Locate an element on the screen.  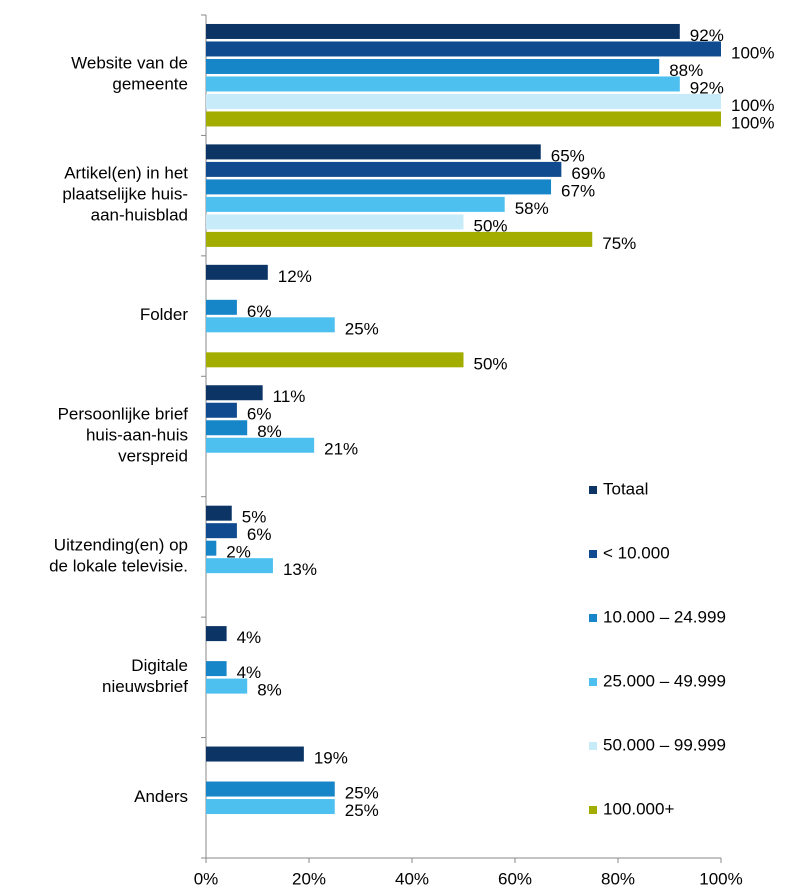
value-label: 11% is located at coordinates (289, 396).